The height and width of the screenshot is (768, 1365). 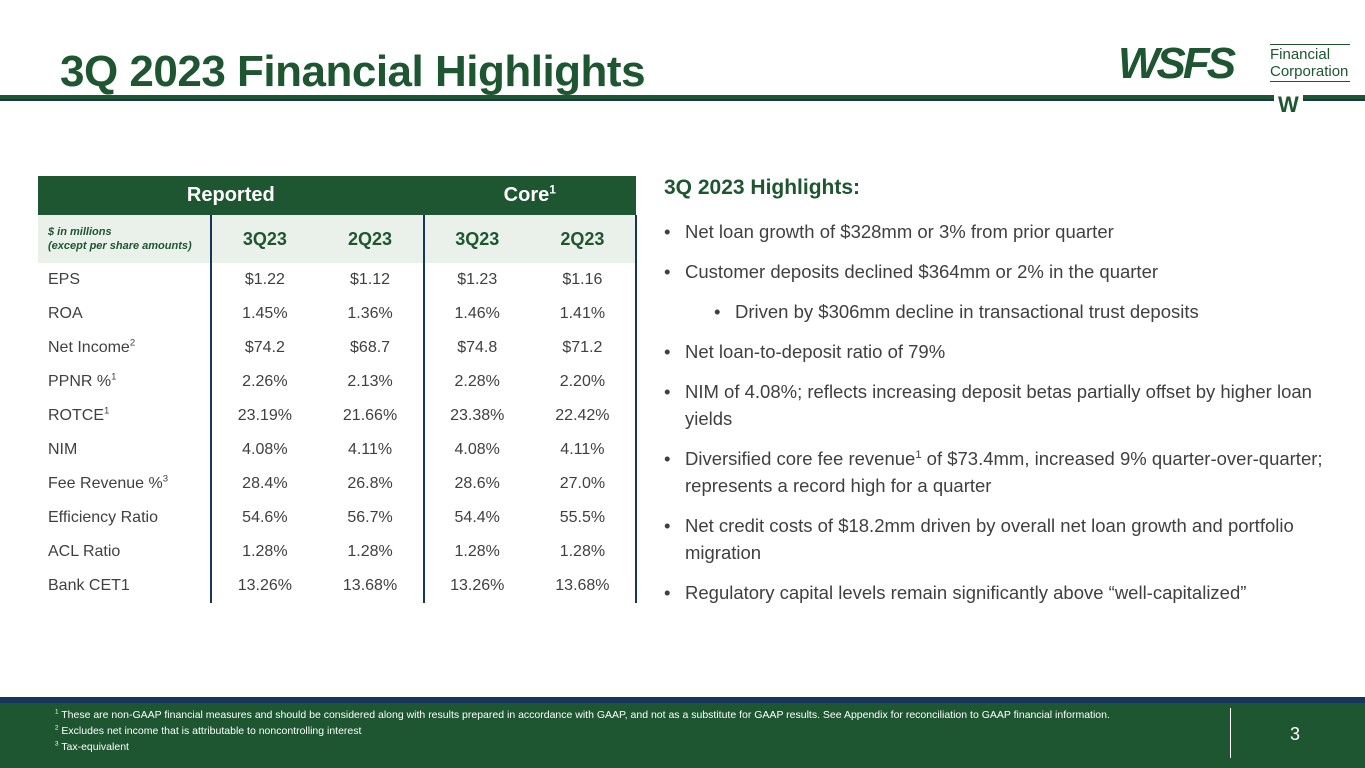 What do you see at coordinates (231, 195) in the screenshot?
I see `group-reported-header: Reported` at bounding box center [231, 195].